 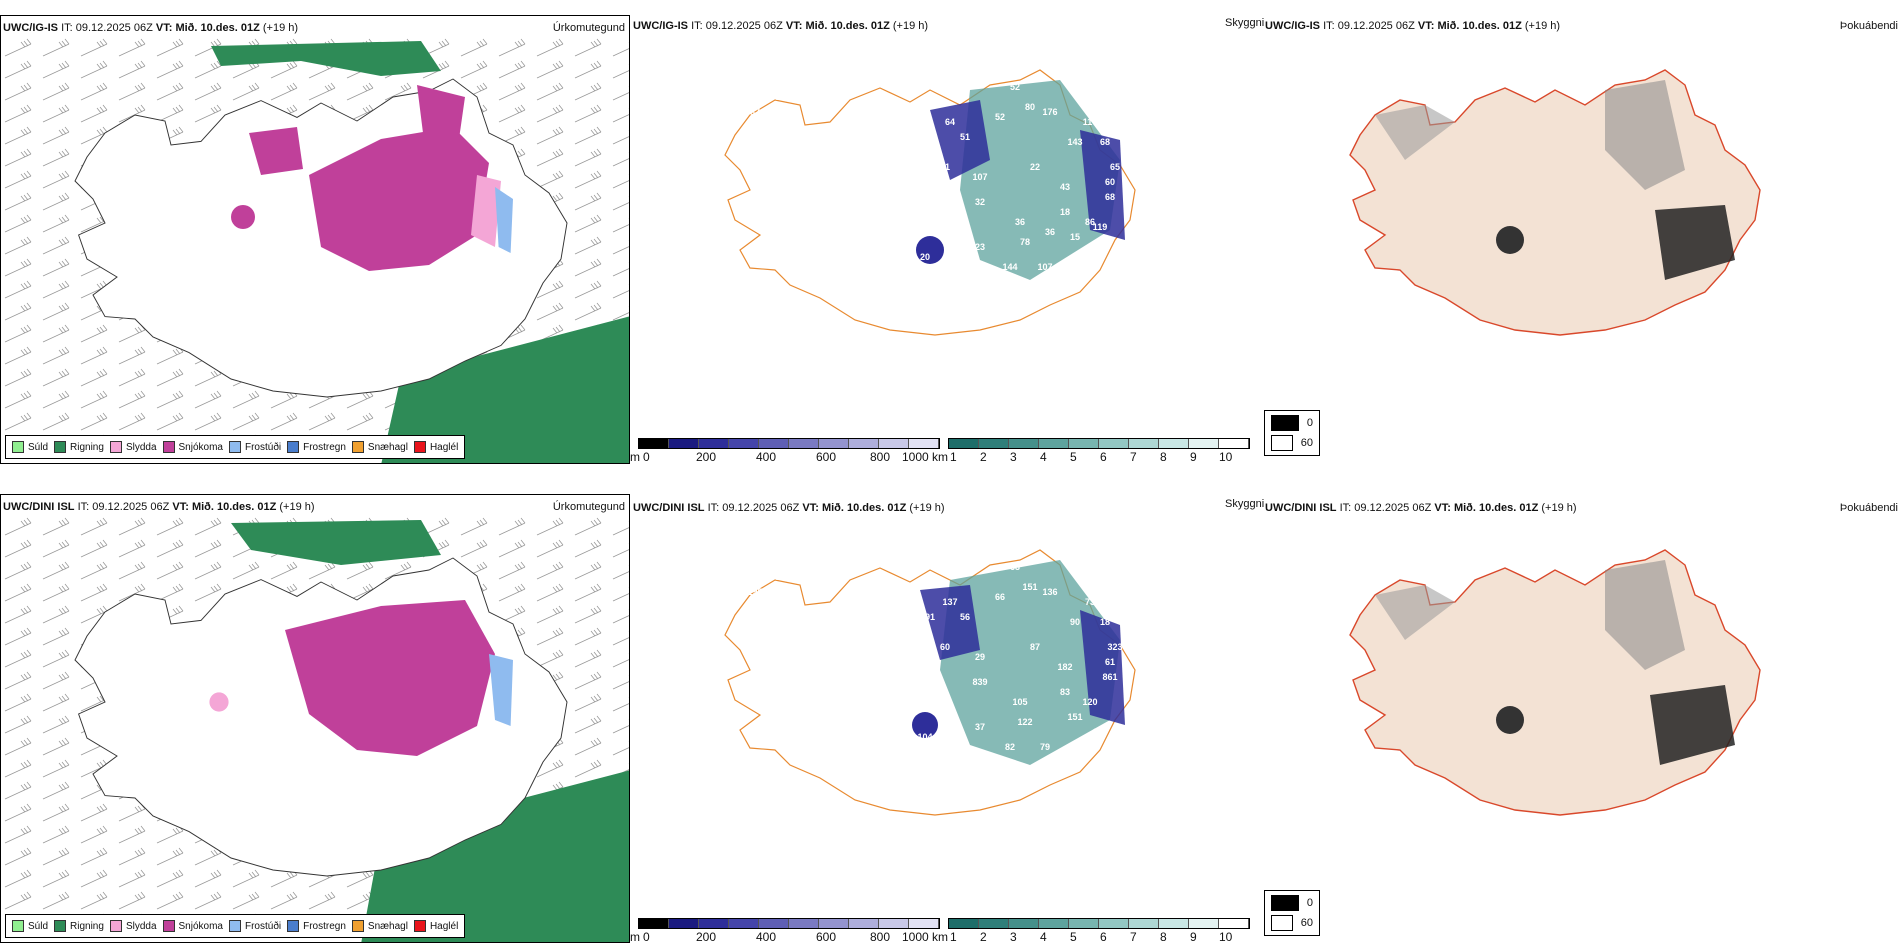 What do you see at coordinates (254, 926) in the screenshot?
I see `legend-item: Frostúði` at bounding box center [254, 926].